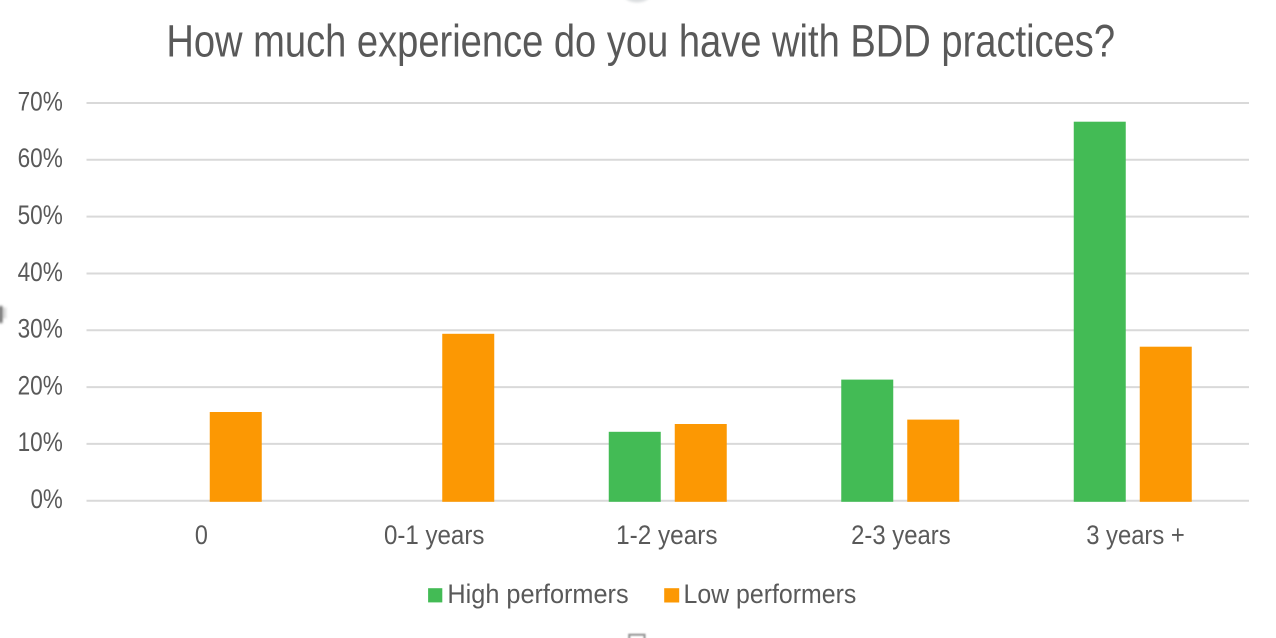 This screenshot has width=1276, height=638. I want to click on svg-text: 20%, so click(40, 385).